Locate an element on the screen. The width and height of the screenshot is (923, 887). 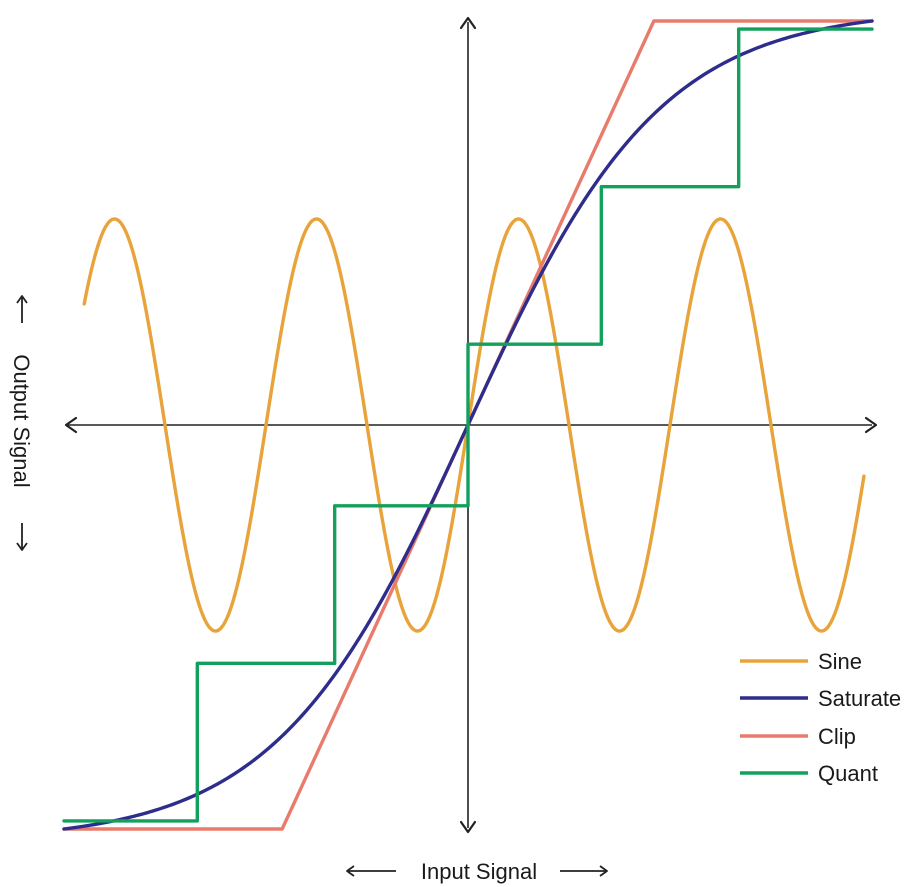
x-axis-label-group: Input Signal is located at coordinates (477, 871).